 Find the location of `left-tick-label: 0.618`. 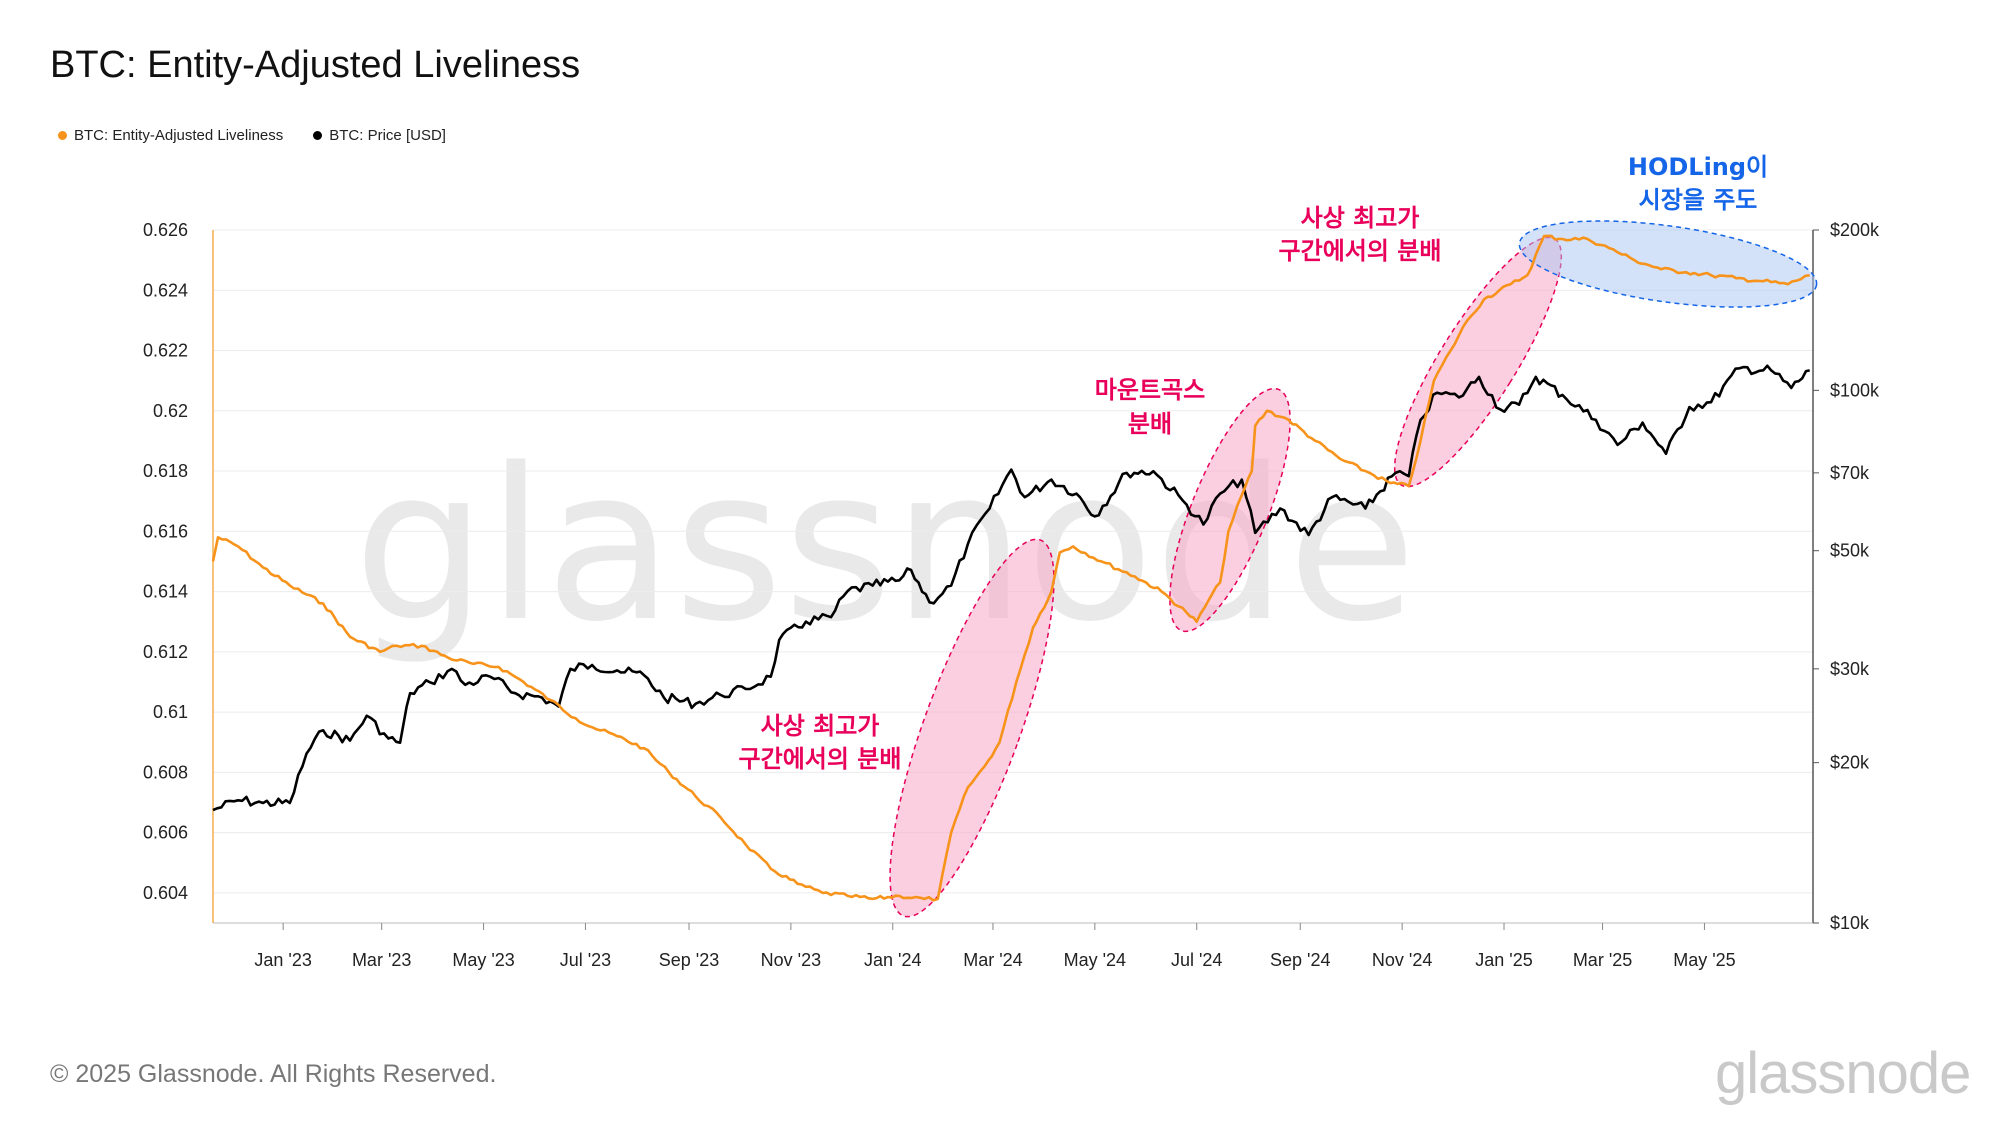

left-tick-label: 0.618 is located at coordinates (165, 471).